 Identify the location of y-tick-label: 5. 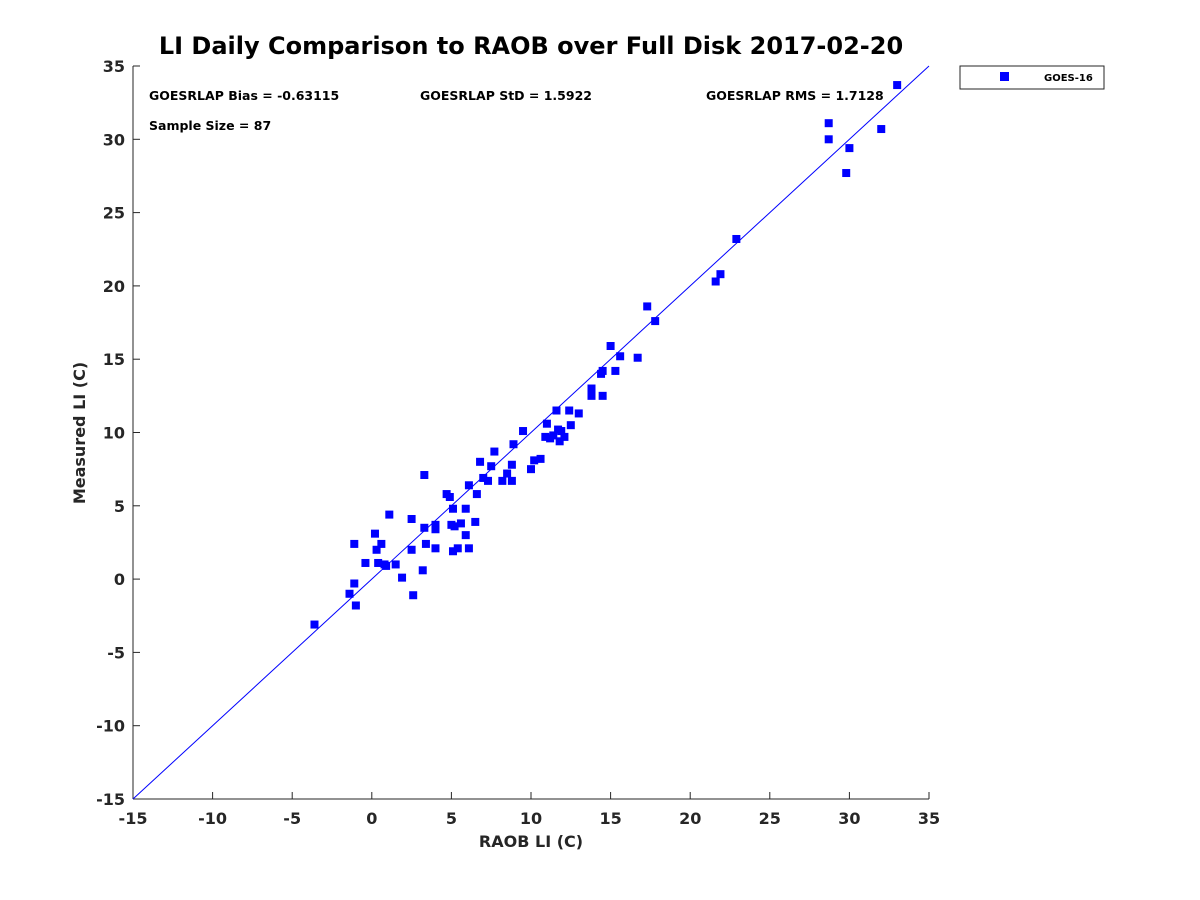
(119, 506).